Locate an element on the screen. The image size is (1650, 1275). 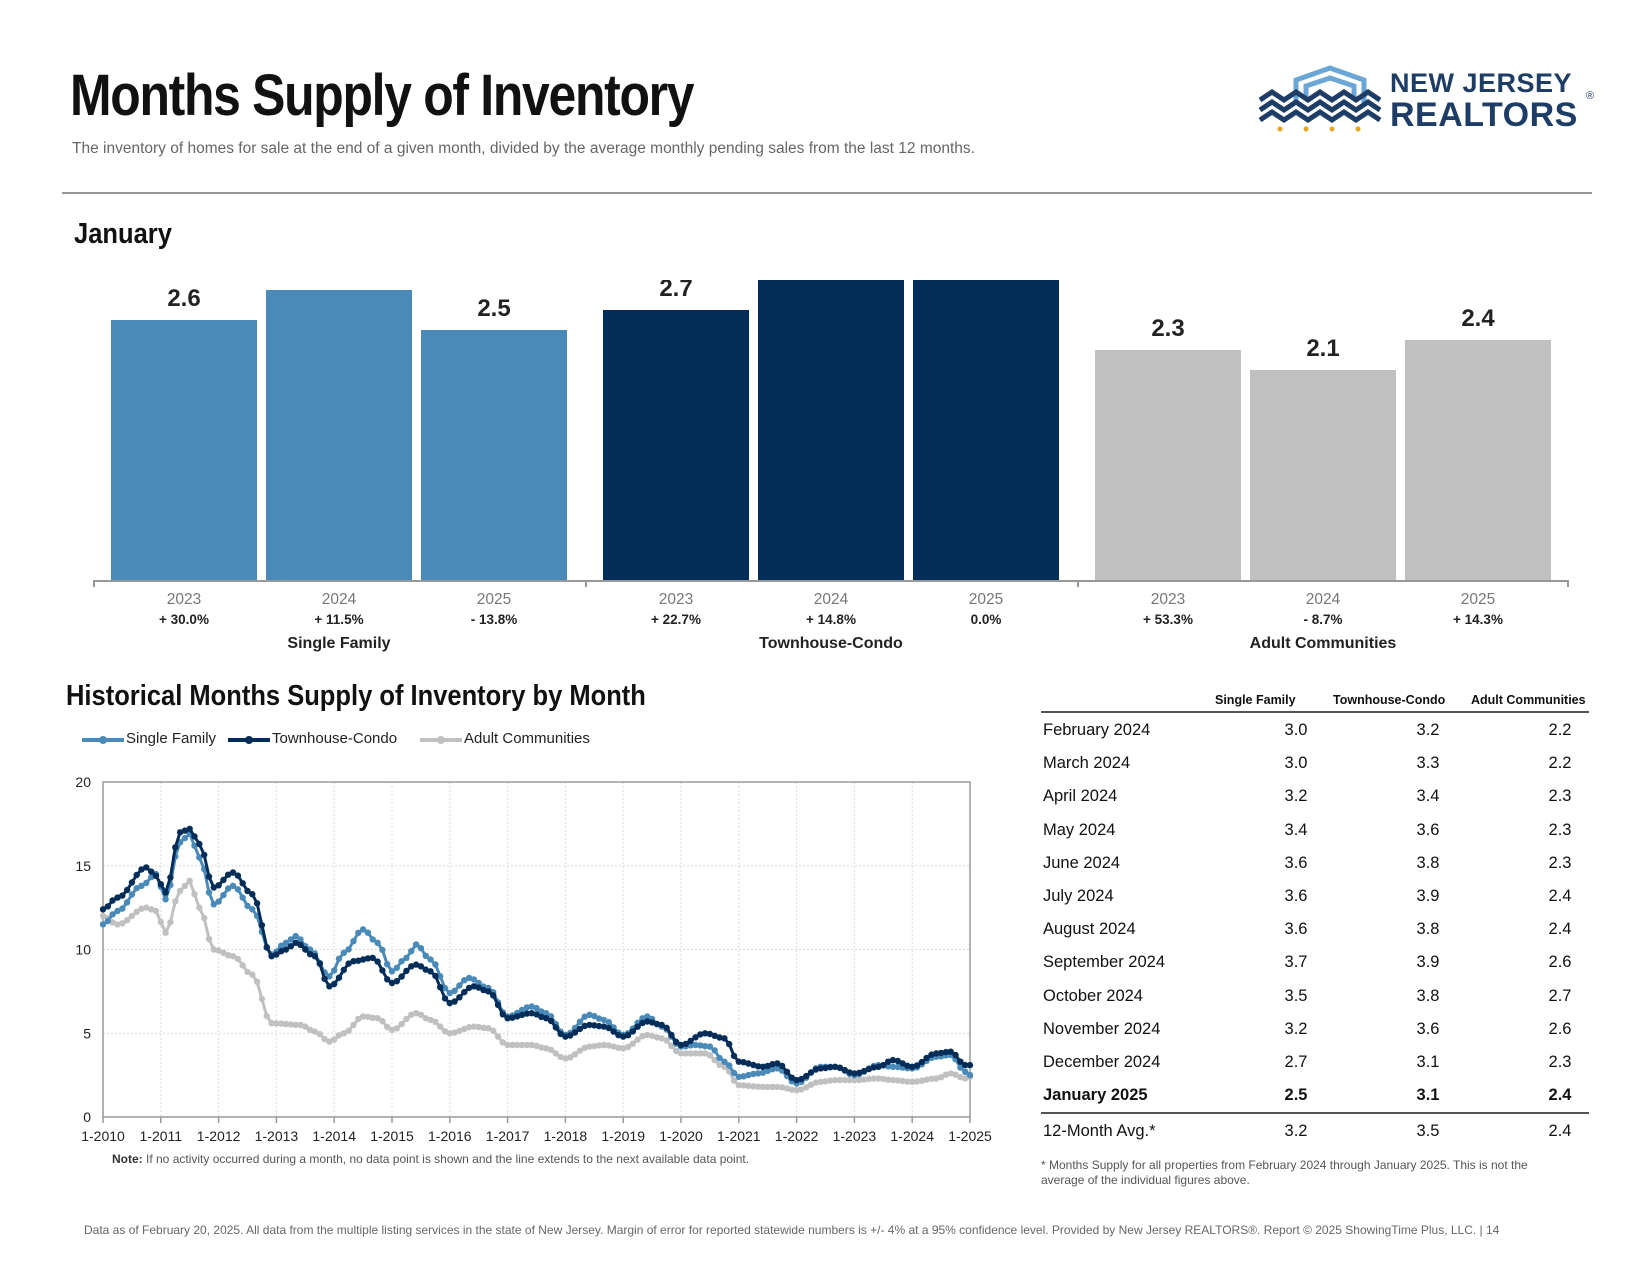
y-tick-label: 20 is located at coordinates (83, 782).